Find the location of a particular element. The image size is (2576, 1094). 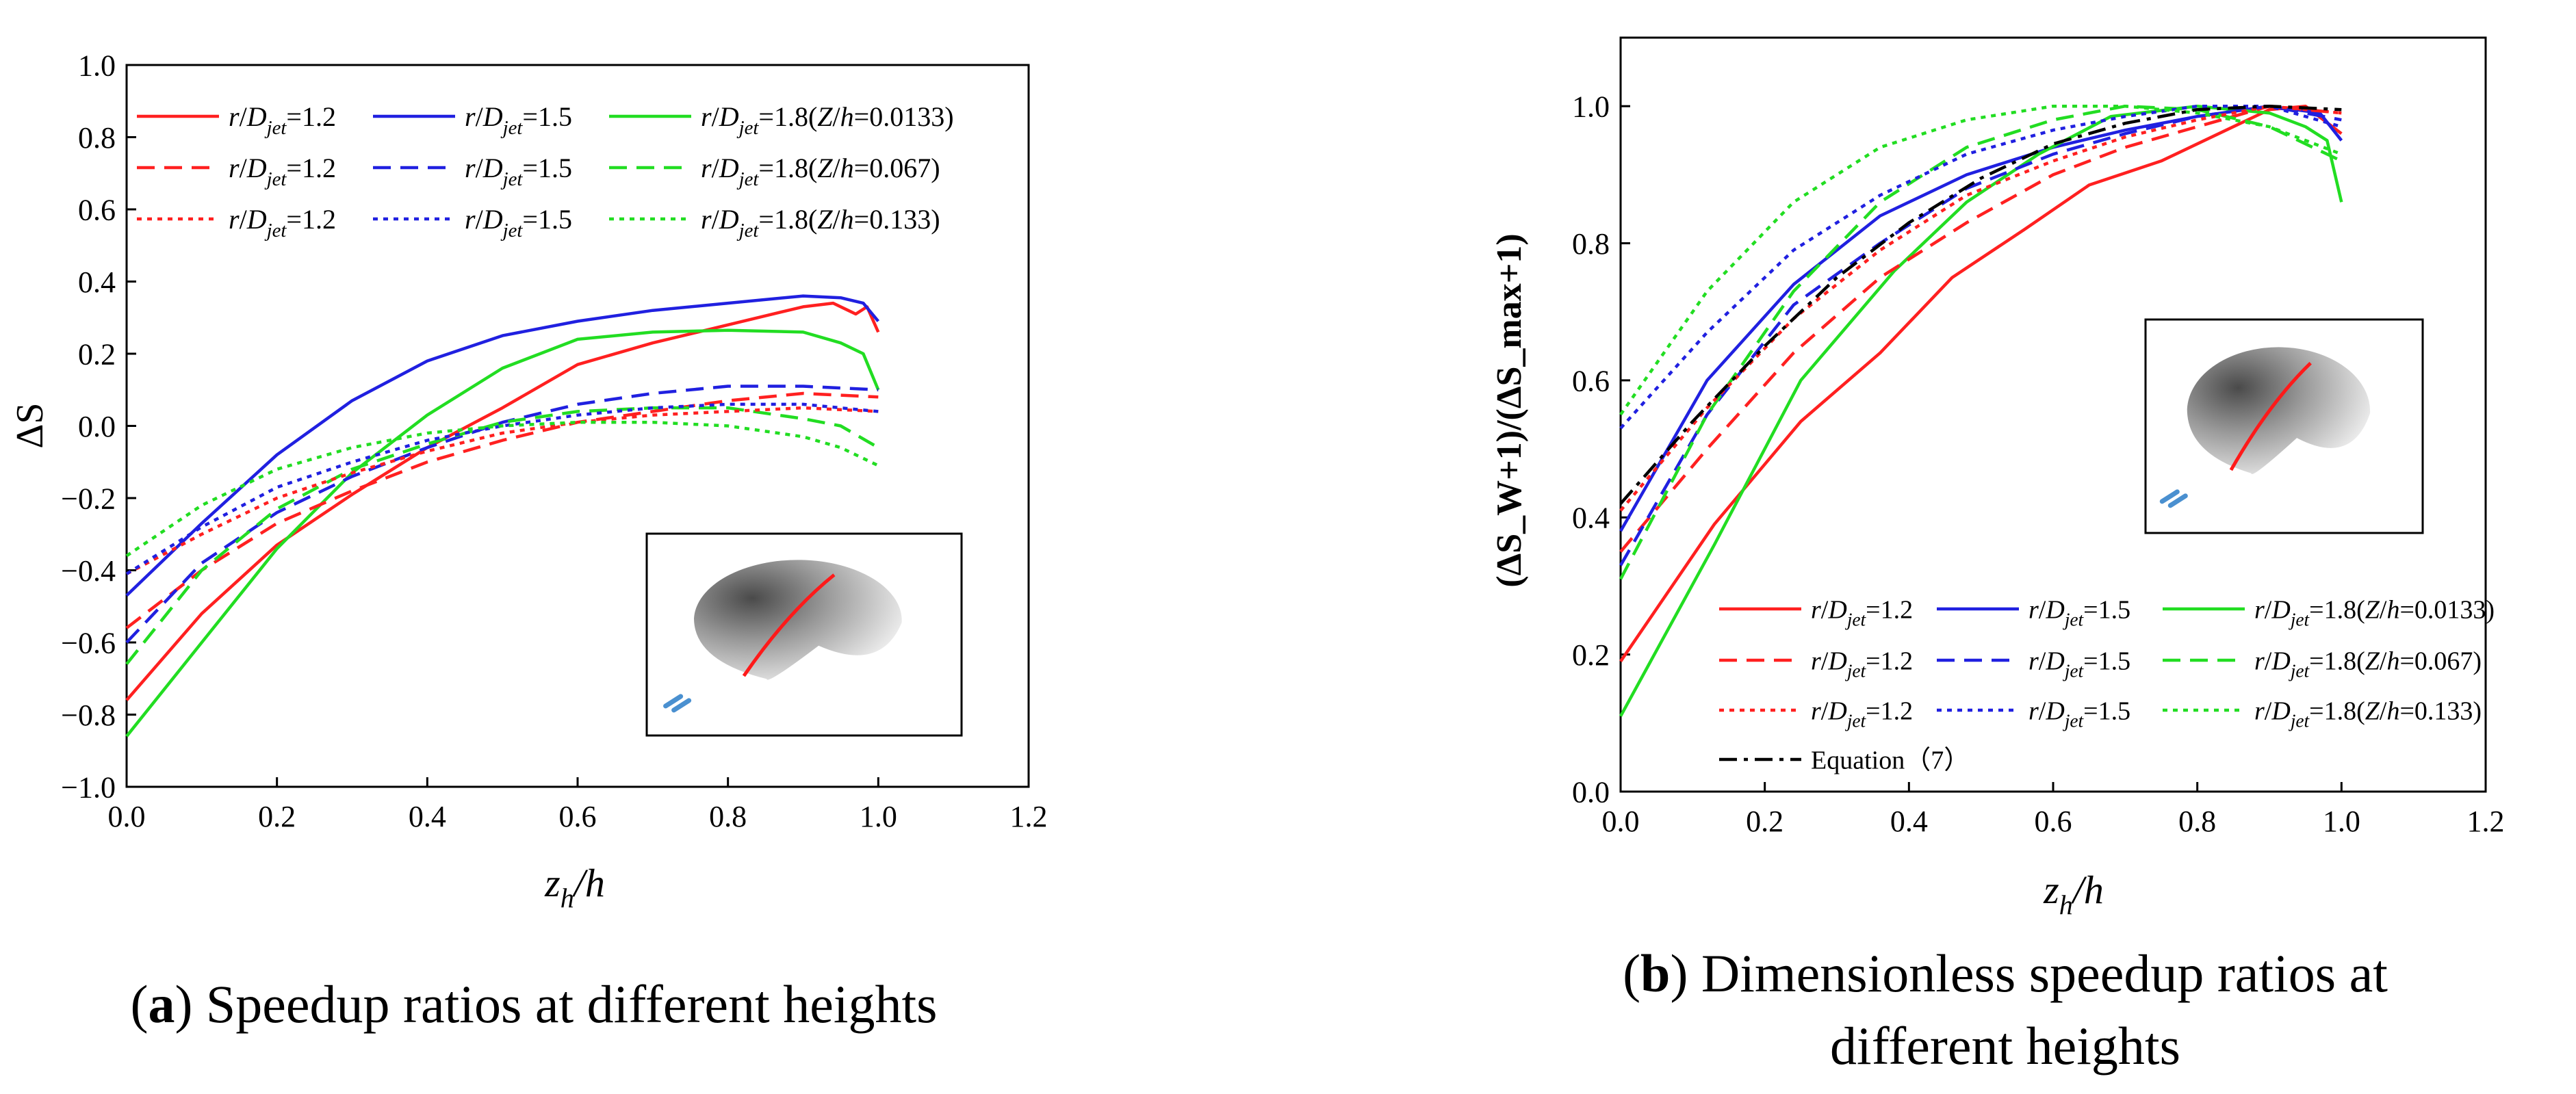

y-axis-label: (ΔS_W+1)/(ΔS_max+1) is located at coordinates (1510, 410).